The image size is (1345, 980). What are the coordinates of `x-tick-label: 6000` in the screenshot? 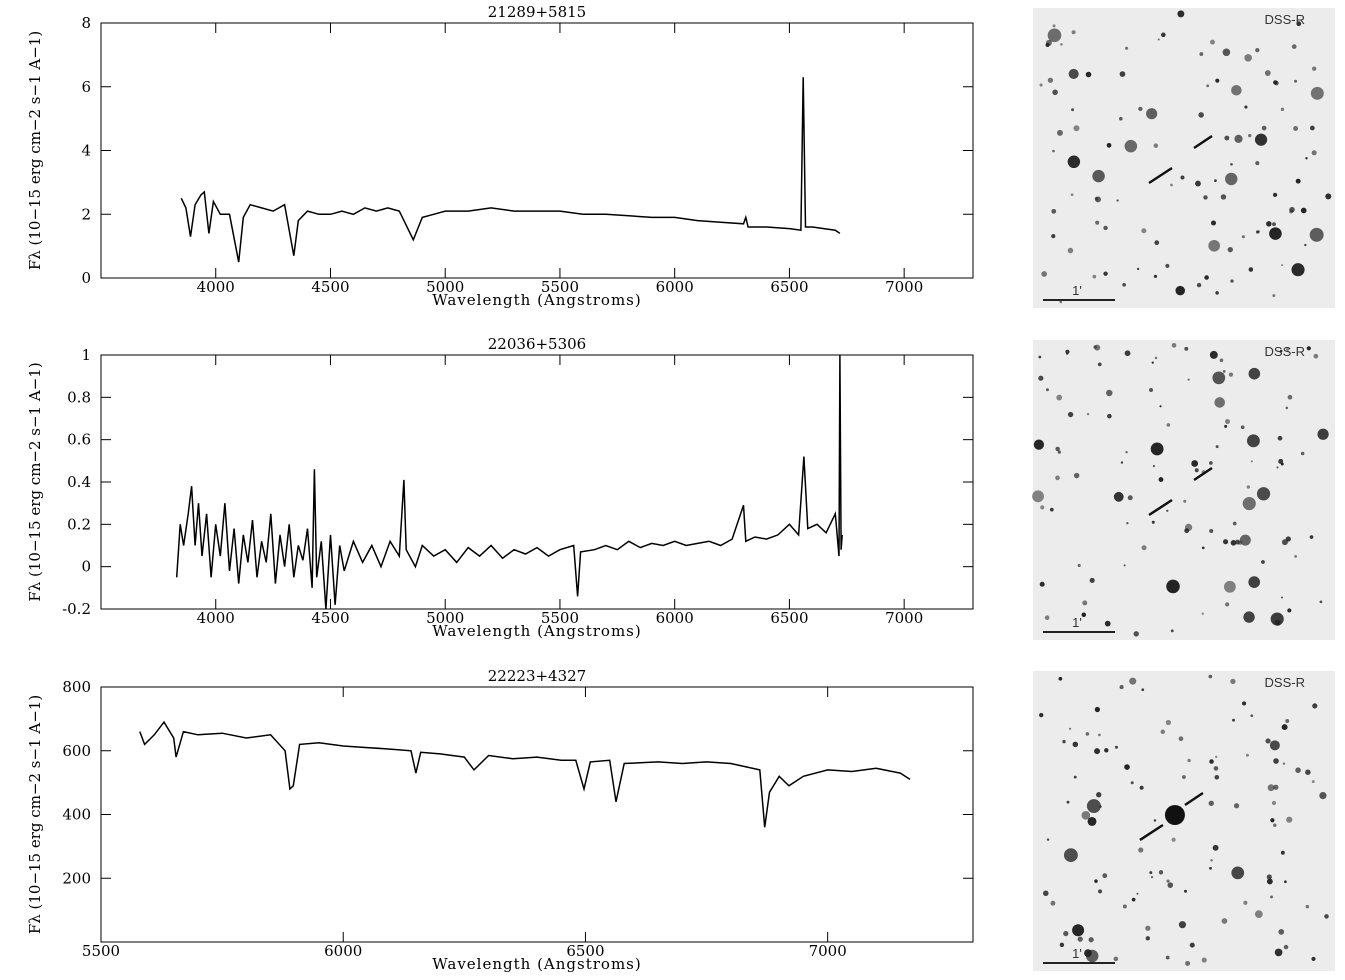 It's located at (675, 618).